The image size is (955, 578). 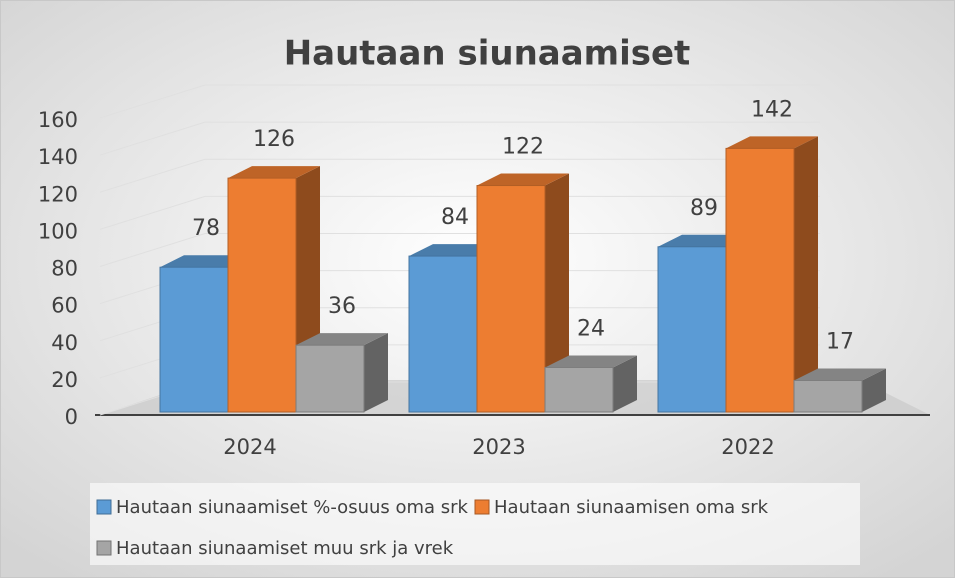 I want to click on legend-label: Hautaan siunaamiset %-osuus oma srk, so click(x=292, y=507).